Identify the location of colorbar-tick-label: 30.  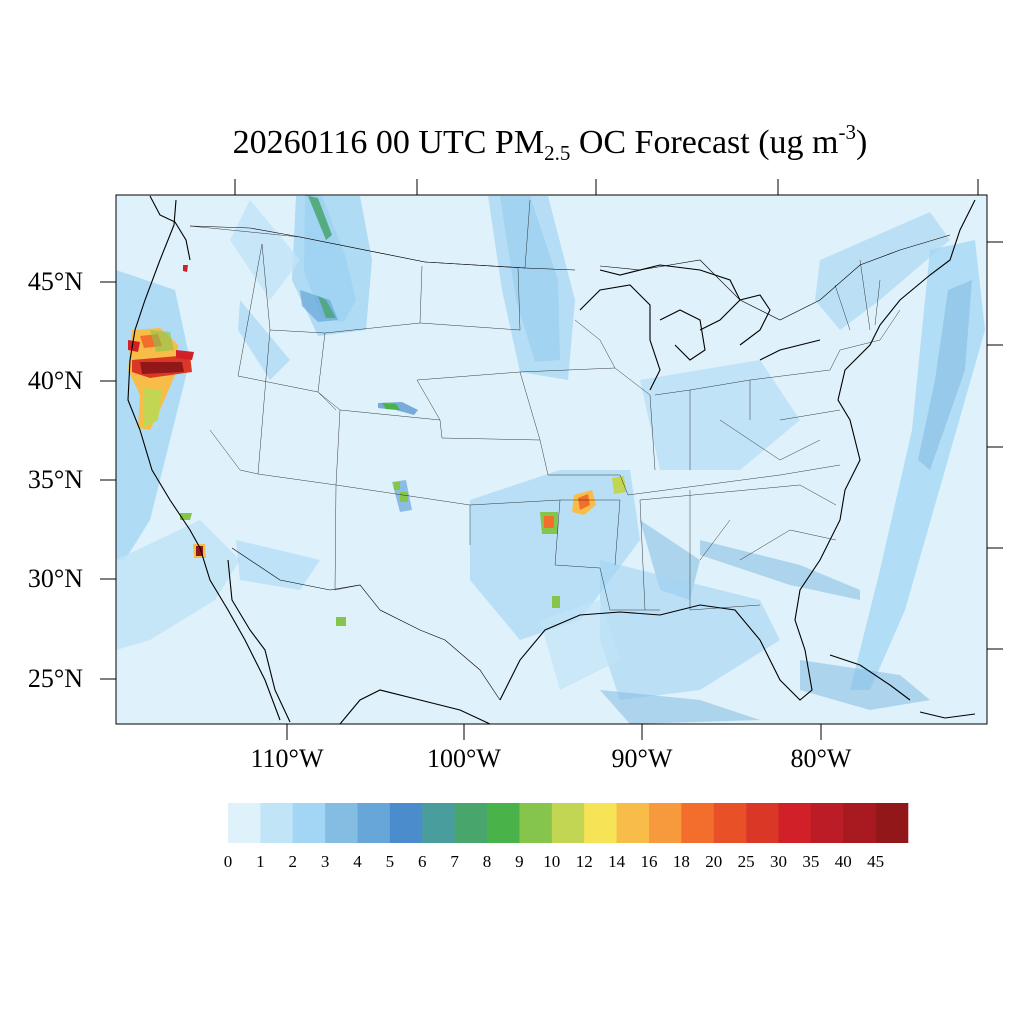
(778, 861).